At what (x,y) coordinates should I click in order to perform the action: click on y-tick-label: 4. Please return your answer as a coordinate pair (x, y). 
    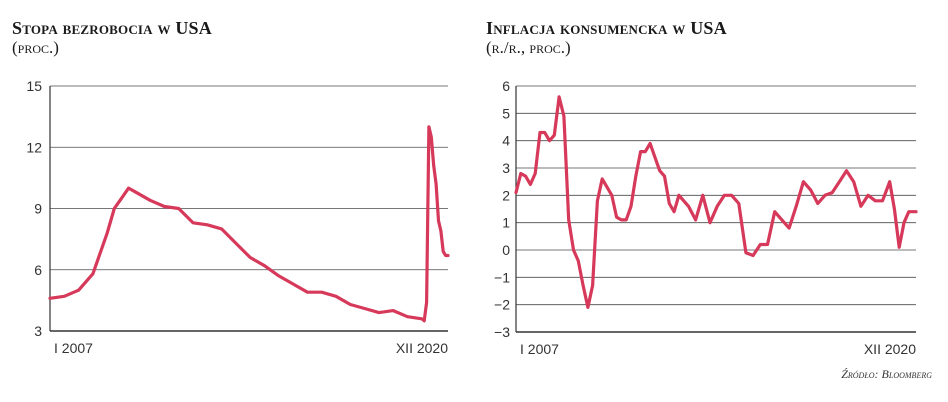
    Looking at the image, I should click on (506, 141).